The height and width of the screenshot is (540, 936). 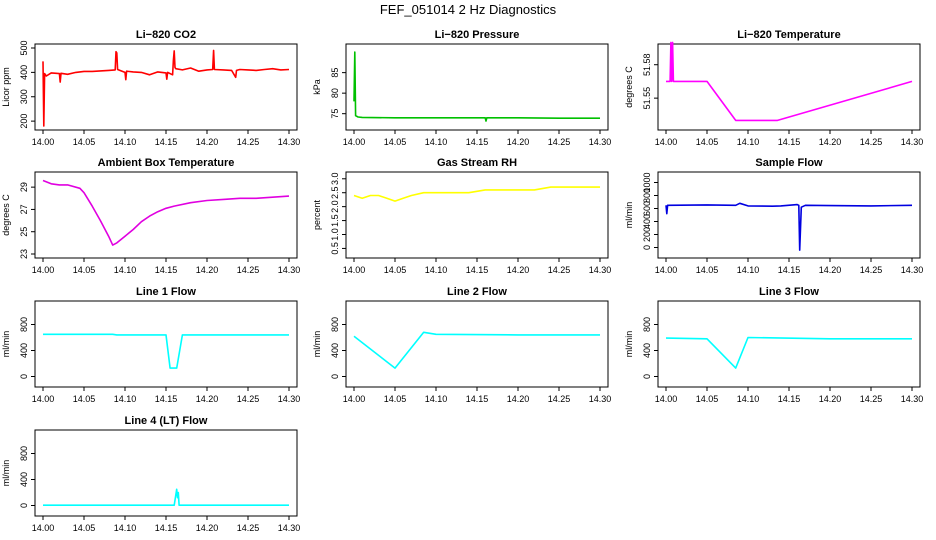 What do you see at coordinates (647, 64) in the screenshot?
I see `y-tick-label: 51.58` at bounding box center [647, 64].